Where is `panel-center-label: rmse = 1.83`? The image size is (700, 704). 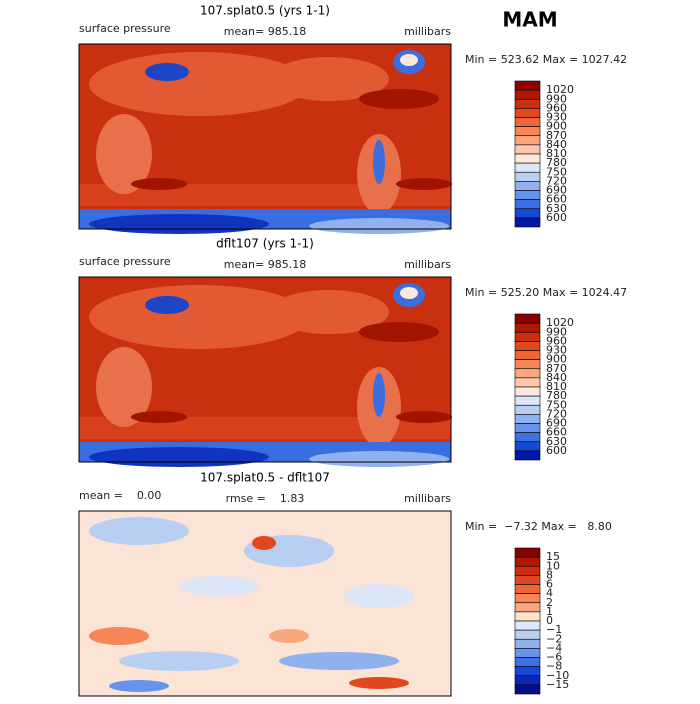 panel-center-label: rmse = 1.83 is located at coordinates (265, 498).